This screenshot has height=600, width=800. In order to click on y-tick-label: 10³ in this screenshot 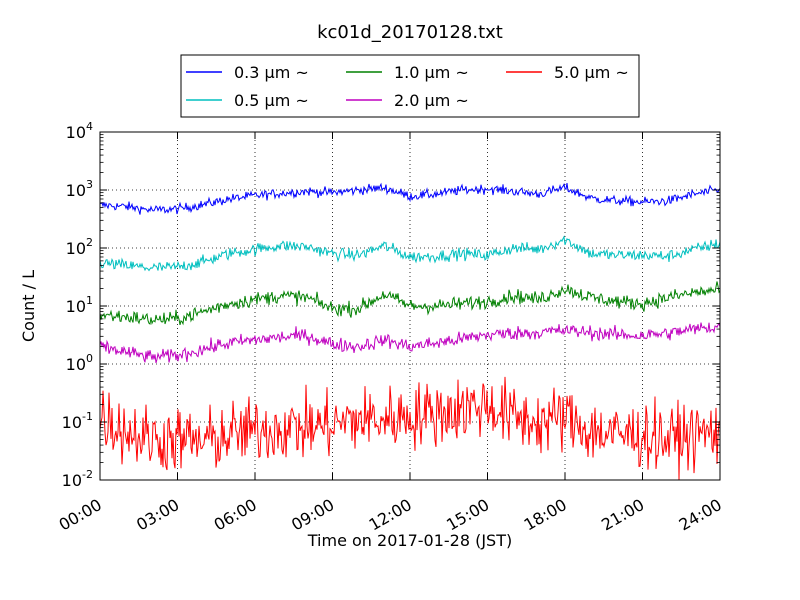, I will do `click(79, 189)`.